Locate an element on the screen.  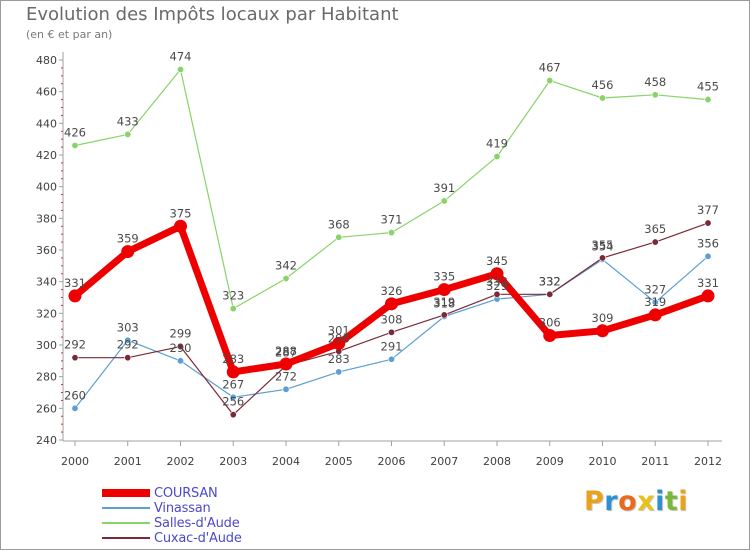
legend-item-cuxac-d-aude: Cuxac-d'Aude is located at coordinates (171, 538).